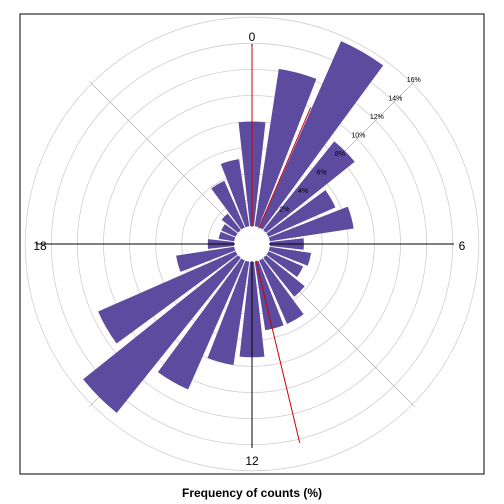 Image resolution: width=504 pixels, height=504 pixels. What do you see at coordinates (40, 246) in the screenshot?
I see `direction-label-18: 18` at bounding box center [40, 246].